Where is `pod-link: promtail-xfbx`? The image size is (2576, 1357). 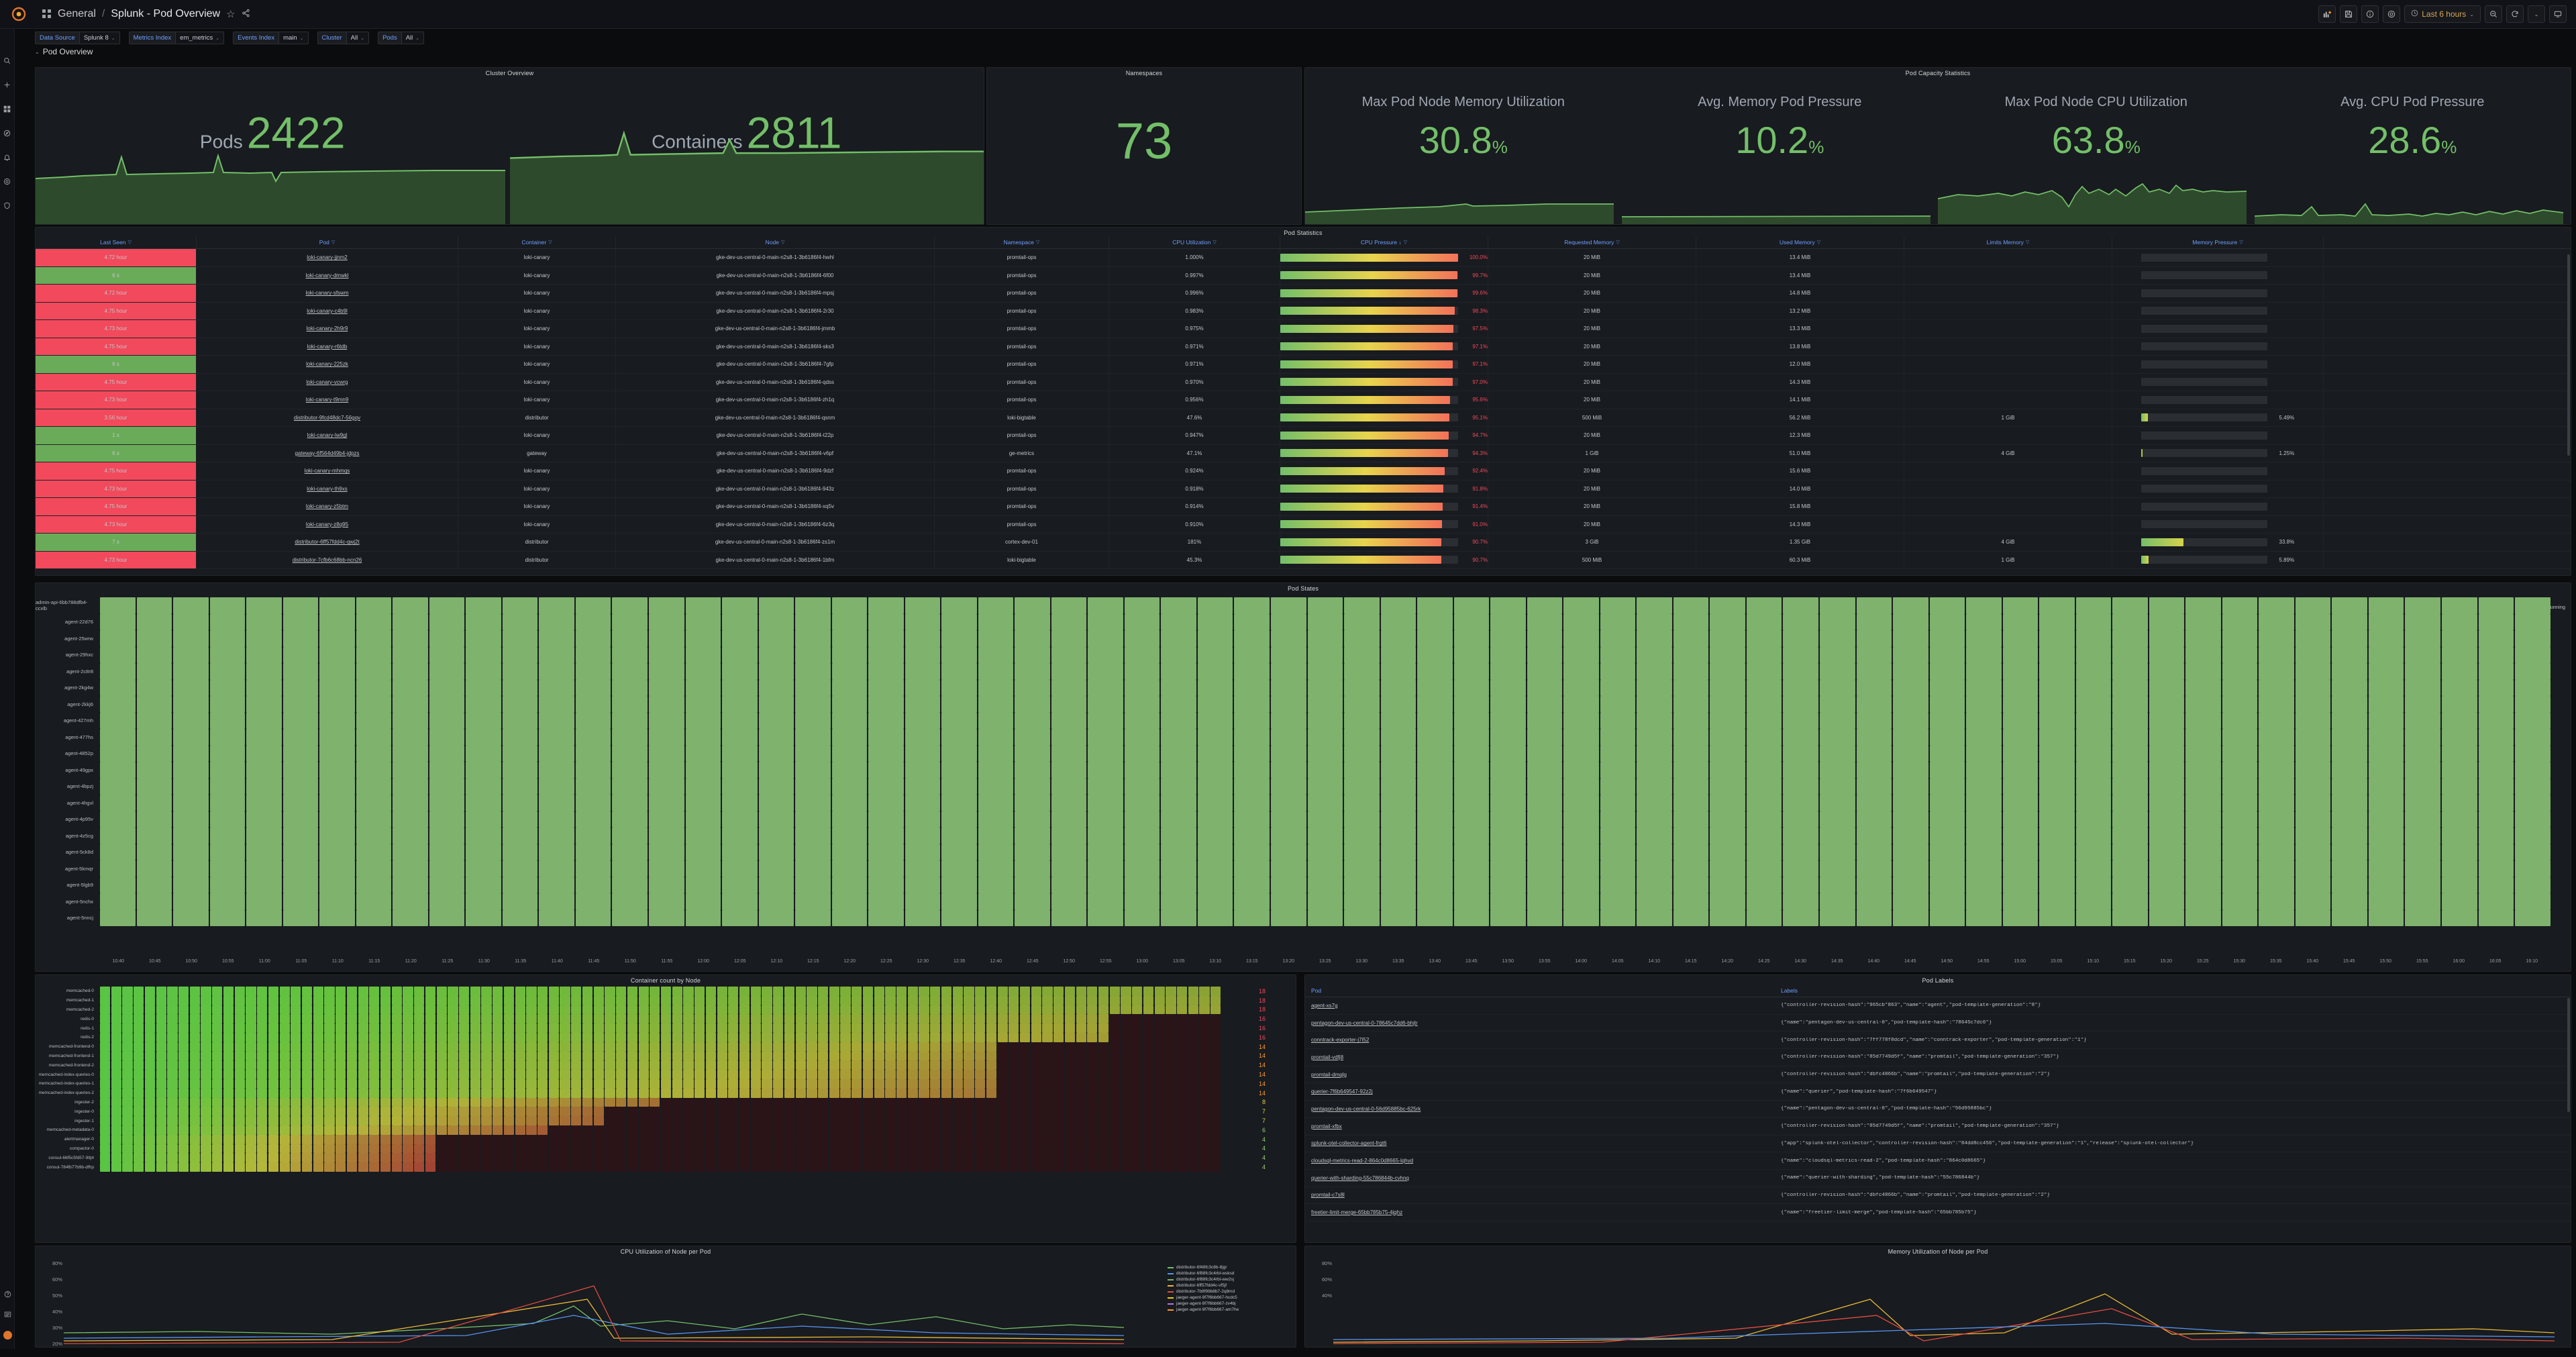
pod-link: promtail-xfbx is located at coordinates (1326, 1126).